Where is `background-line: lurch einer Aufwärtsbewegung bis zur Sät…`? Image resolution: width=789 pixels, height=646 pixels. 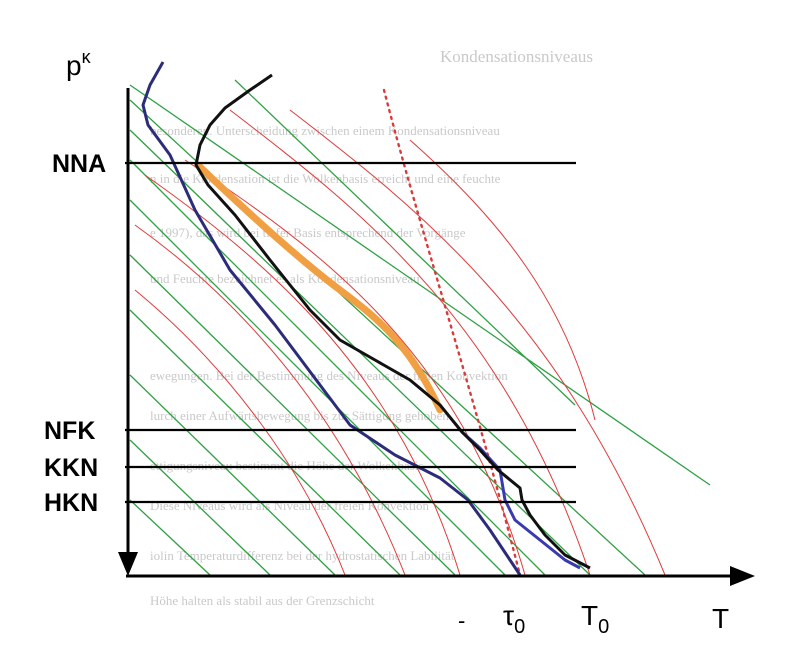
background-line: lurch einer Aufwärtsbewegung bis zur Sät… is located at coordinates (299, 415).